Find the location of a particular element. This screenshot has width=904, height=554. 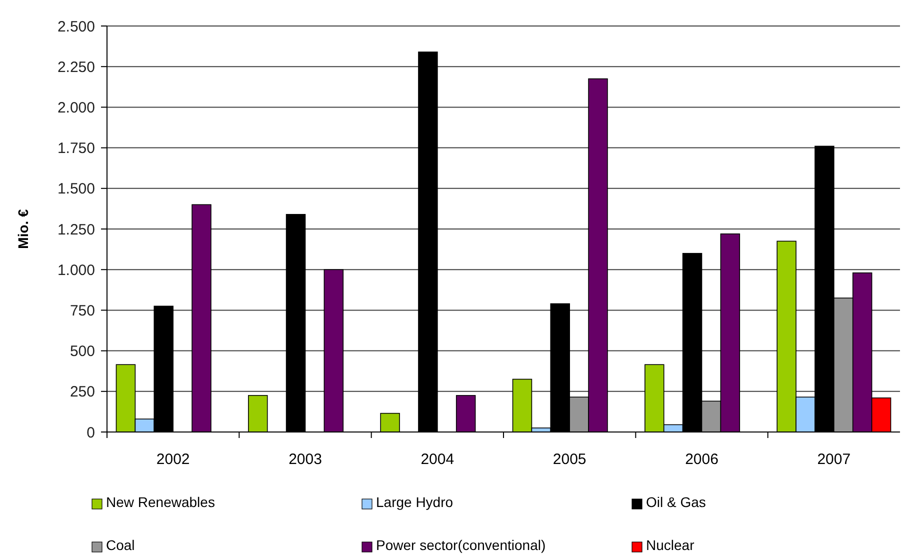

legend-label: Power sector(conventional) is located at coordinates (461, 545).